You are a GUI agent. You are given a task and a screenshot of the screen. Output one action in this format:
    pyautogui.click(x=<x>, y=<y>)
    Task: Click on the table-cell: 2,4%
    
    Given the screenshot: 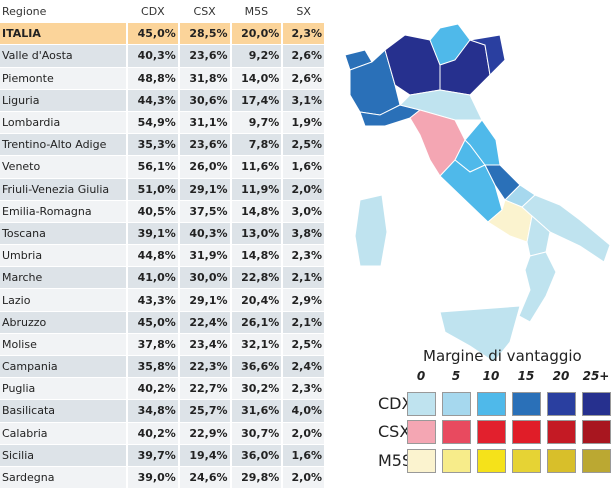 What is the action you would take?
    pyautogui.click(x=303, y=367)
    